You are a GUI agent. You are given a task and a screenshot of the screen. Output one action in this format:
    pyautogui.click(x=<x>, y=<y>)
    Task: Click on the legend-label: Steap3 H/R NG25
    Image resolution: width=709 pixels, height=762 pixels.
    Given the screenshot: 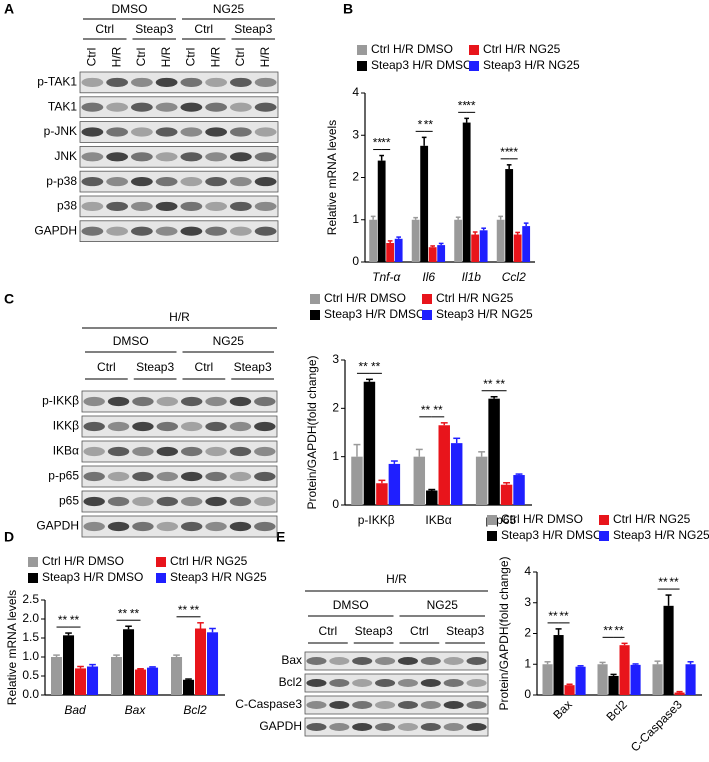 What is the action you would take?
    pyautogui.click(x=218, y=577)
    